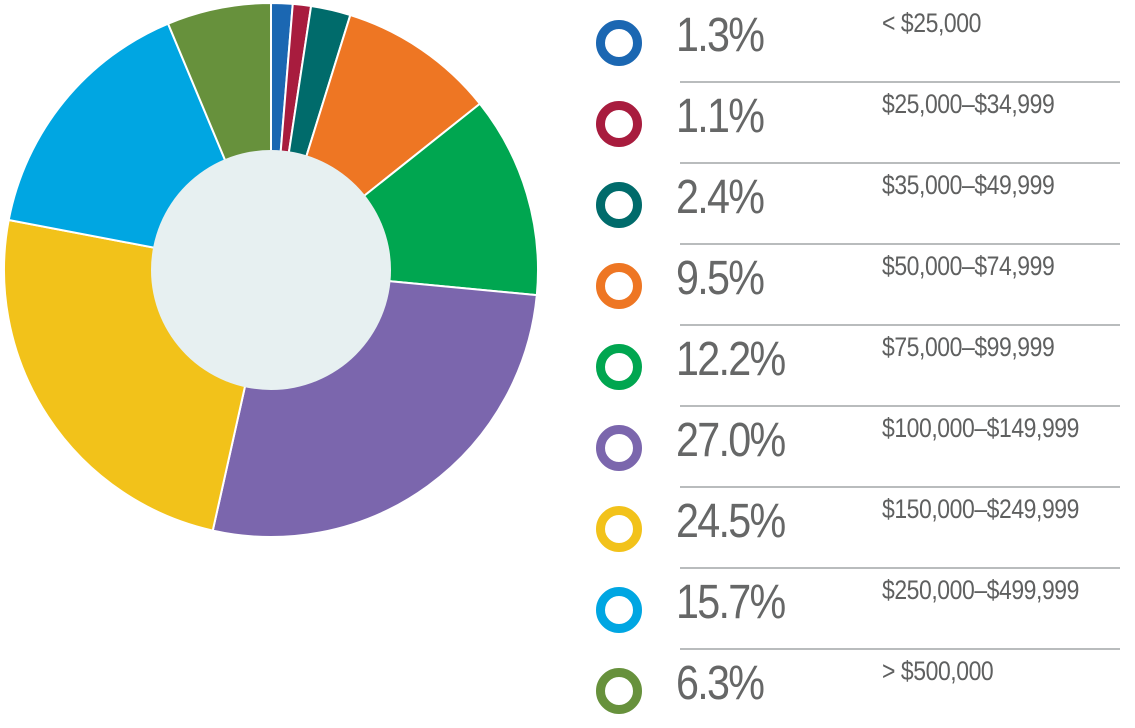 This screenshot has height=728, width=1135. What do you see at coordinates (980, 509) in the screenshot?
I see `legend-range: $150,000–$249,999` at bounding box center [980, 509].